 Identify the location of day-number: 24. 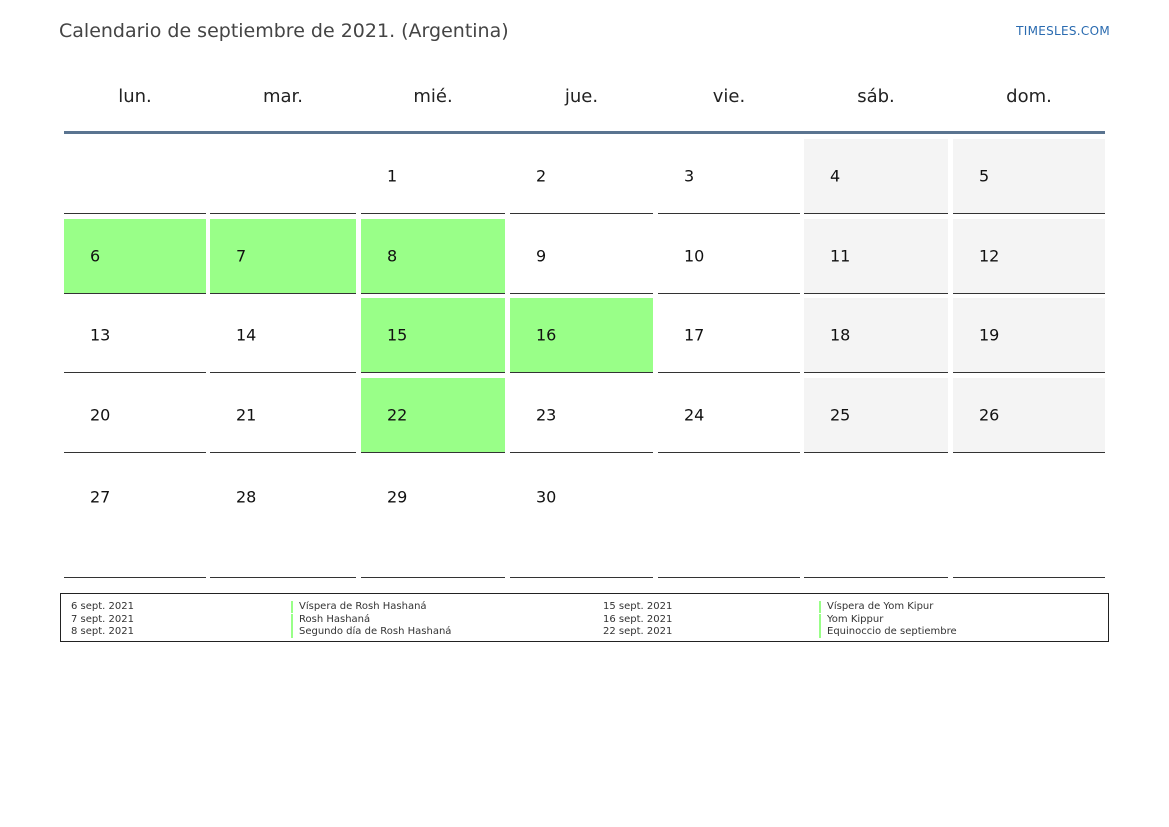
(694, 415).